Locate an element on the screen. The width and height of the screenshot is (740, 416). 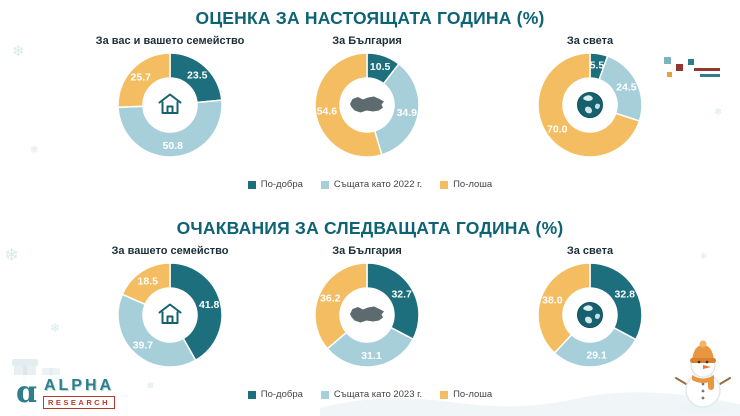
snowman-illustration is located at coordinates (703, 376).